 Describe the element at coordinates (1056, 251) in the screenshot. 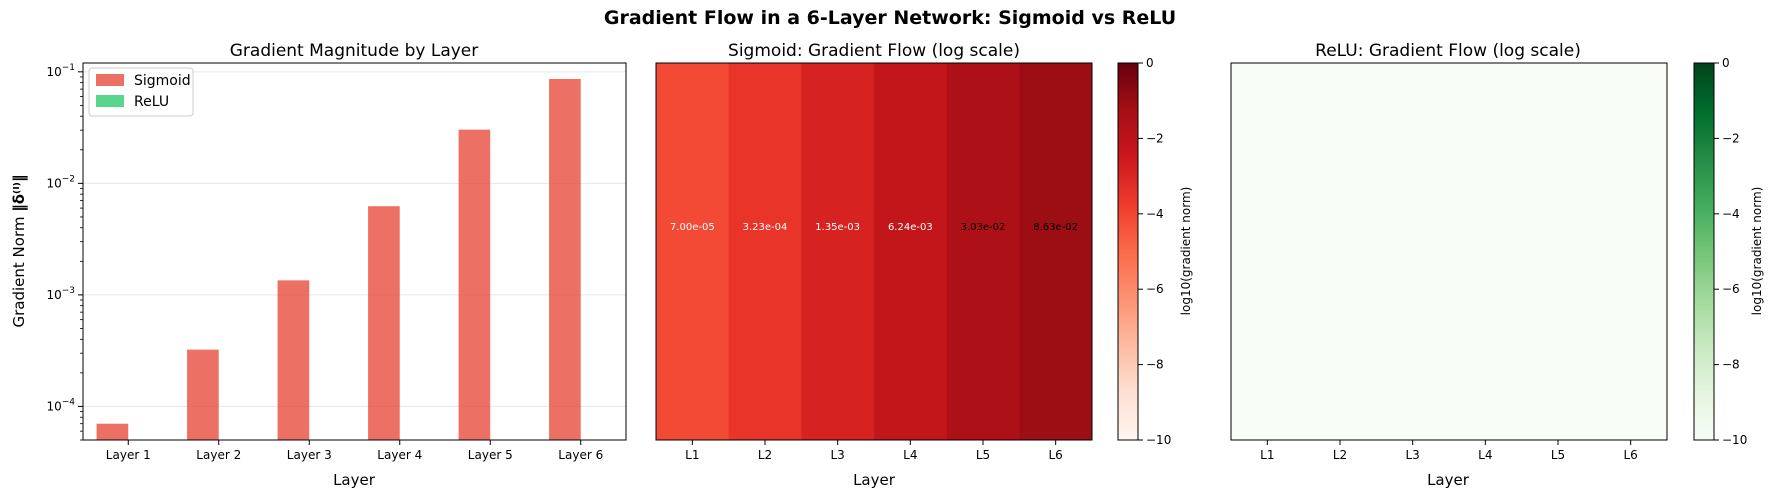

I see `heatmap-cell-l6` at that location.